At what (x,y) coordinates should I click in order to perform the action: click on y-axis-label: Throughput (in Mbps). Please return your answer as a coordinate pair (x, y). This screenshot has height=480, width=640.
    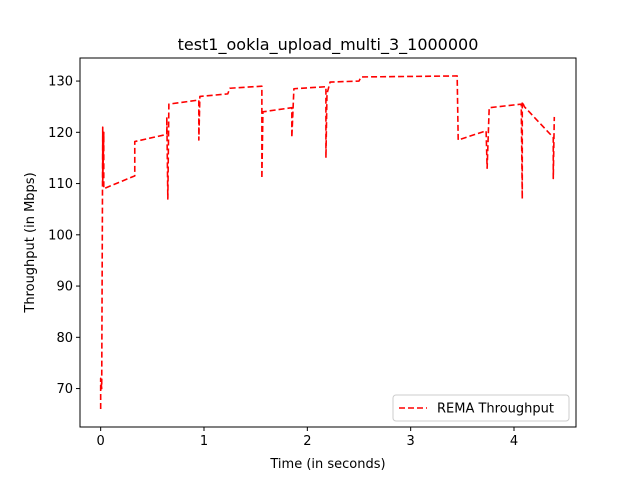
    Looking at the image, I should click on (30, 242).